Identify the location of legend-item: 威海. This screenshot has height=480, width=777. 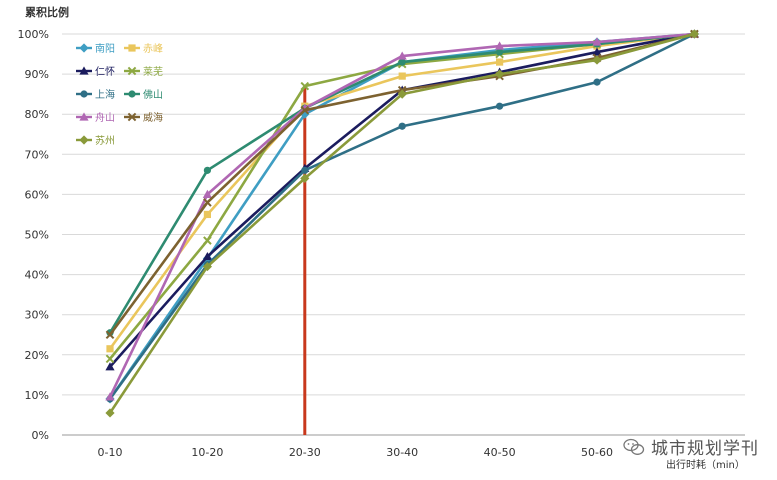
(143, 117).